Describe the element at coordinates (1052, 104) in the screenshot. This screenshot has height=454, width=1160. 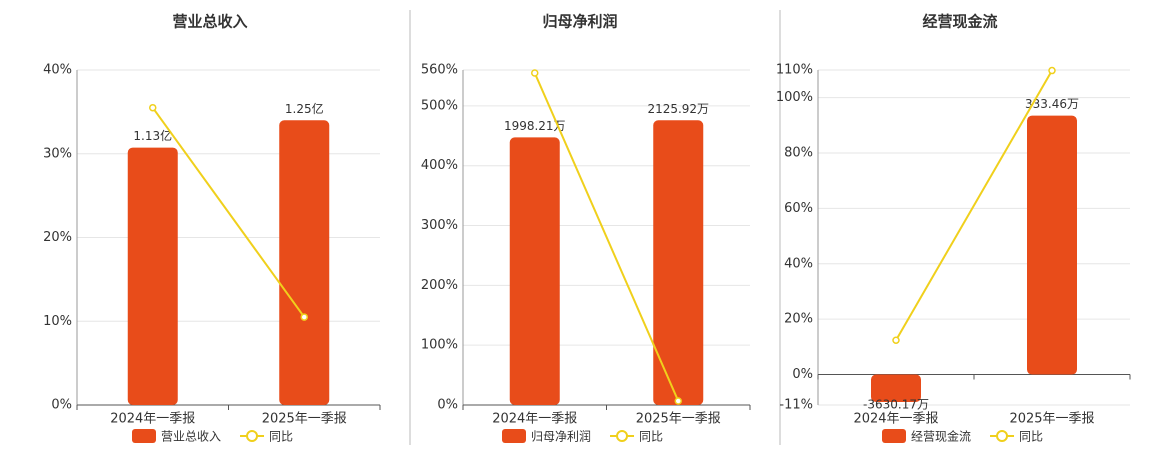
I see `value-label: 333.46万` at that location.